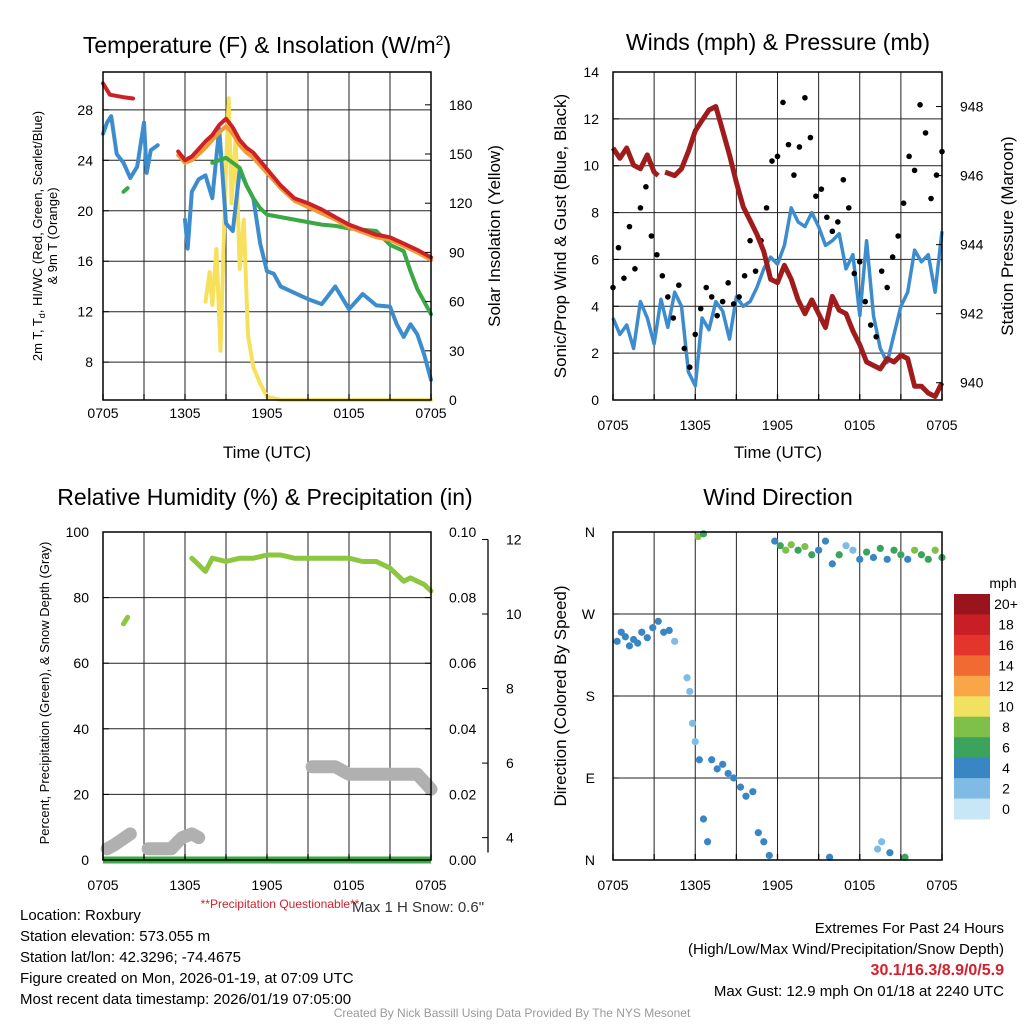 The width and height of the screenshot is (1024, 1024). Describe the element at coordinates (1006, 727) in the screenshot. I see `colorbar-label: 8` at that location.